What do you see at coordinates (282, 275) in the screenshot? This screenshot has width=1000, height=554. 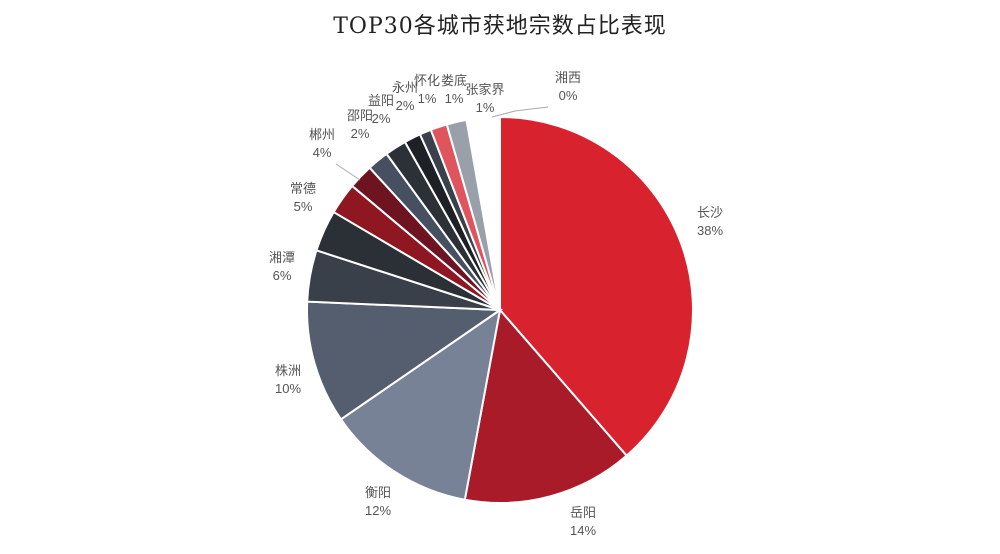 I see `slice-percent-label: 6%` at bounding box center [282, 275].